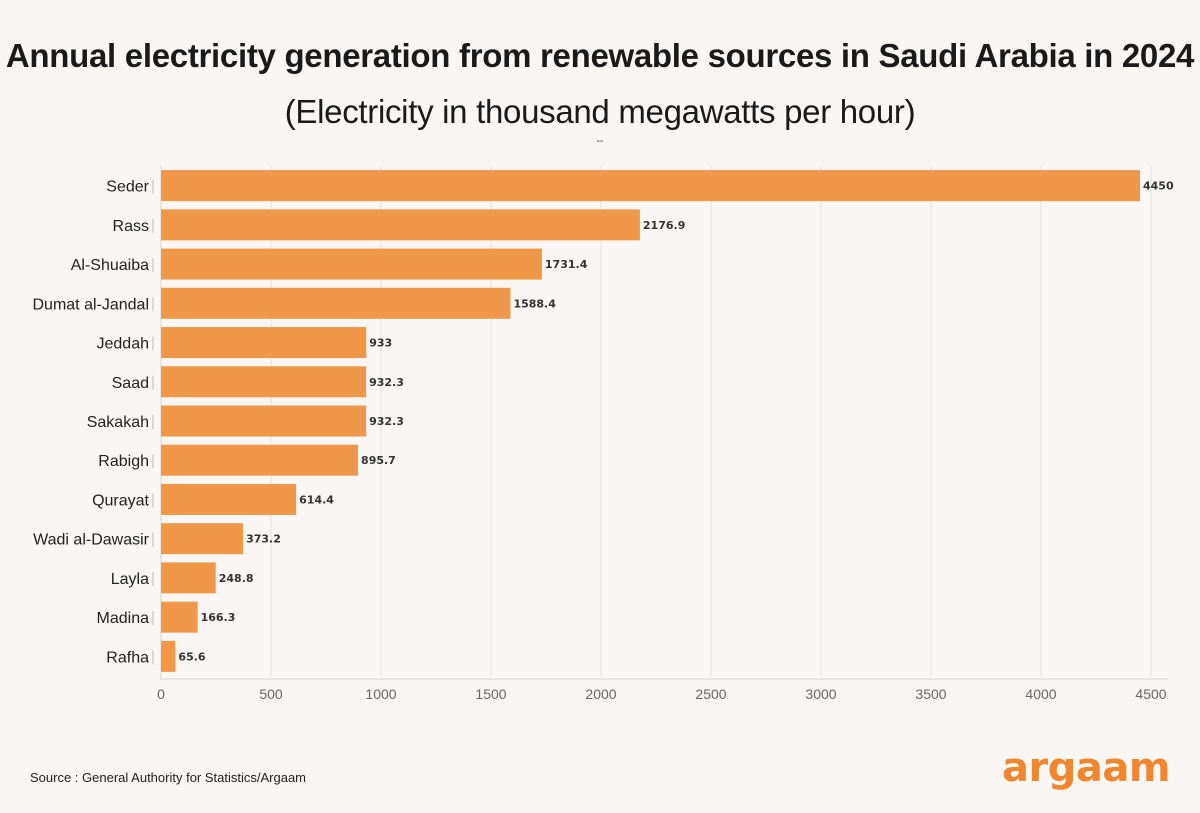 The image size is (1200, 813). Describe the element at coordinates (1158, 186) in the screenshot. I see `value-label: 4450` at that location.